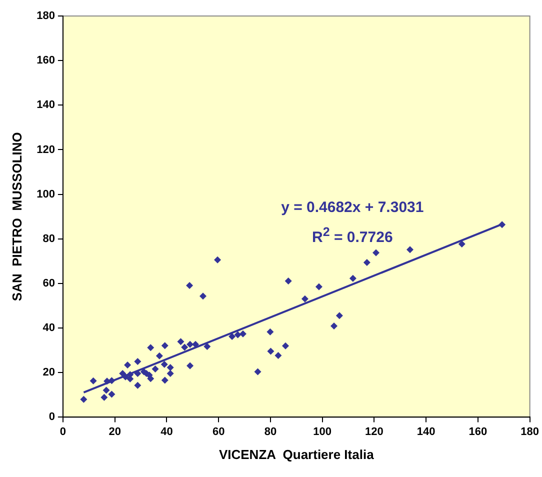  What do you see at coordinates (352, 235) in the screenshot?
I see `annotation: R$^{2}$ = 0.7726` at bounding box center [352, 235].